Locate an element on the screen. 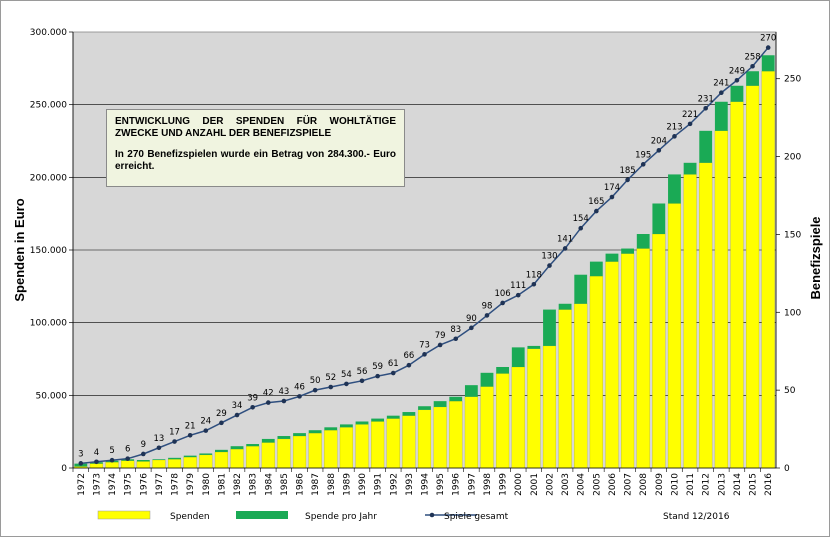  y2-axis-title: Benefizspiele is located at coordinates (815, 257).